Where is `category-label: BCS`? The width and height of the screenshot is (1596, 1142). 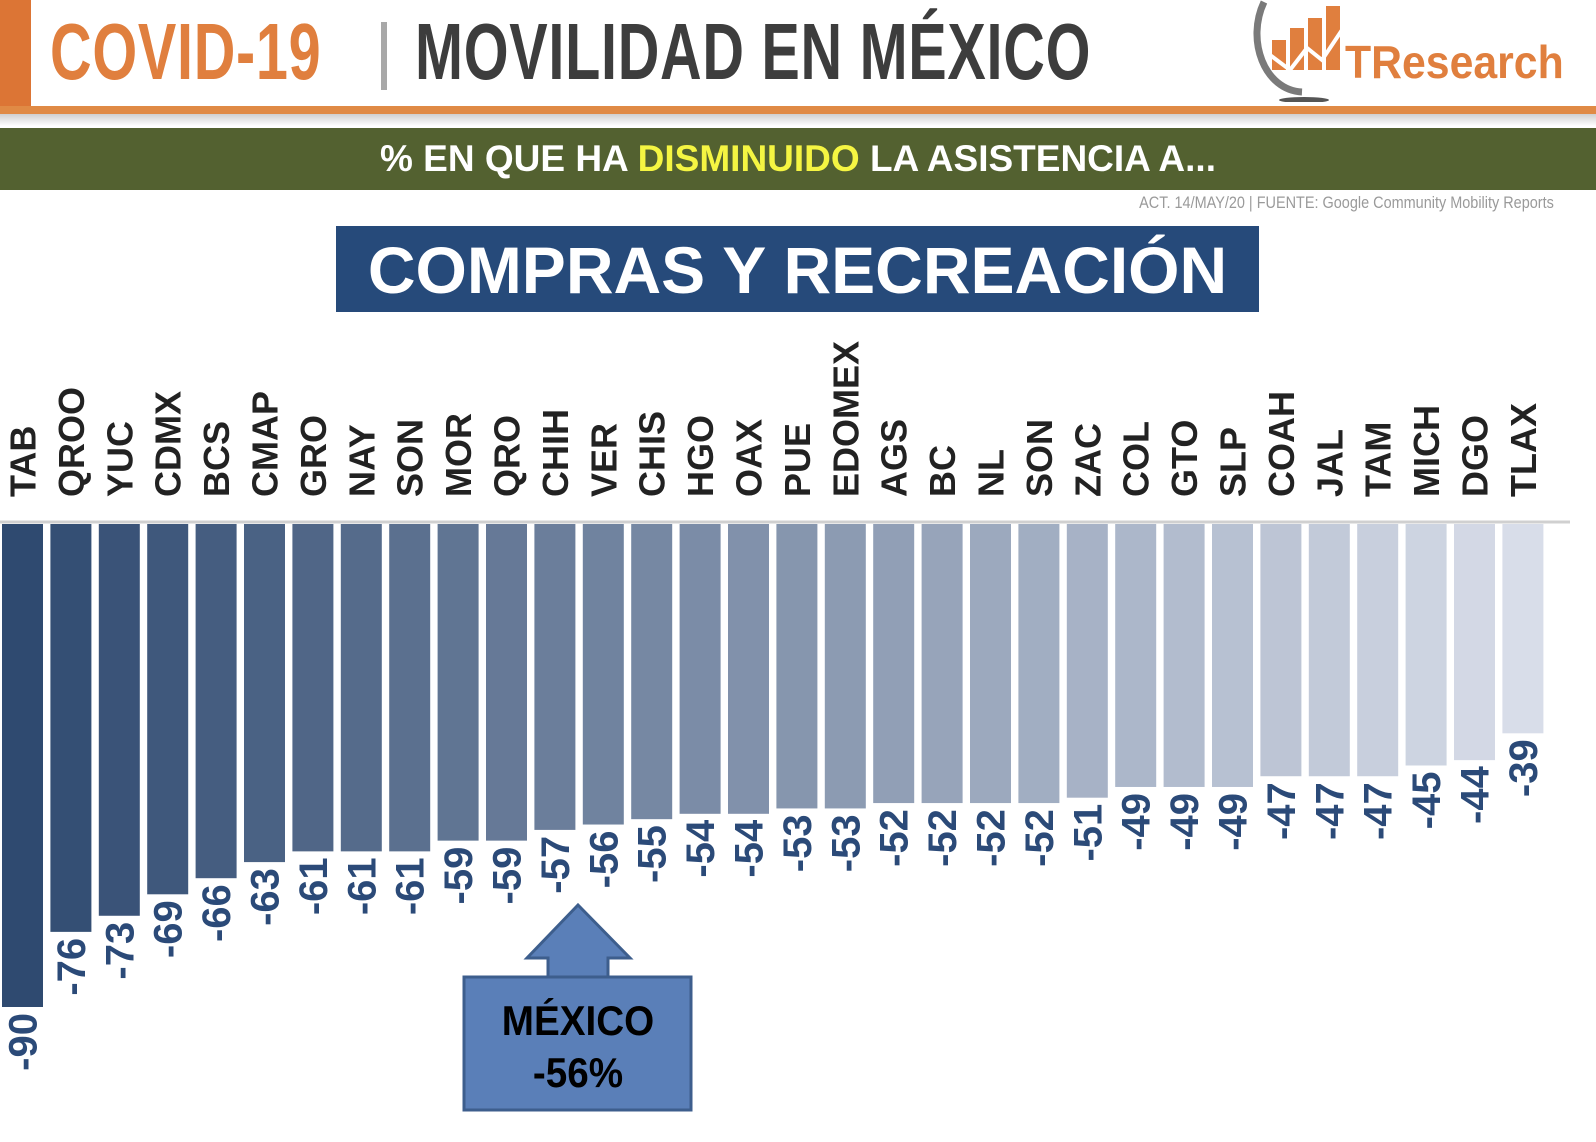
category-label: BCS is located at coordinates (216, 459).